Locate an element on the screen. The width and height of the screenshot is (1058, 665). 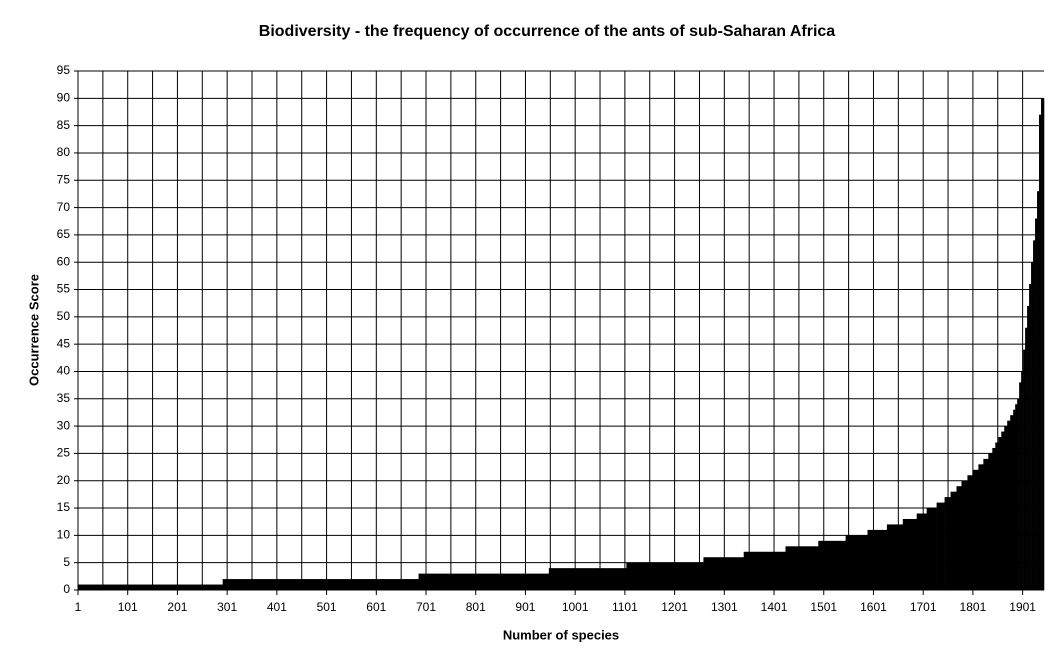
y-tick-label: 95 is located at coordinates (64, 70).